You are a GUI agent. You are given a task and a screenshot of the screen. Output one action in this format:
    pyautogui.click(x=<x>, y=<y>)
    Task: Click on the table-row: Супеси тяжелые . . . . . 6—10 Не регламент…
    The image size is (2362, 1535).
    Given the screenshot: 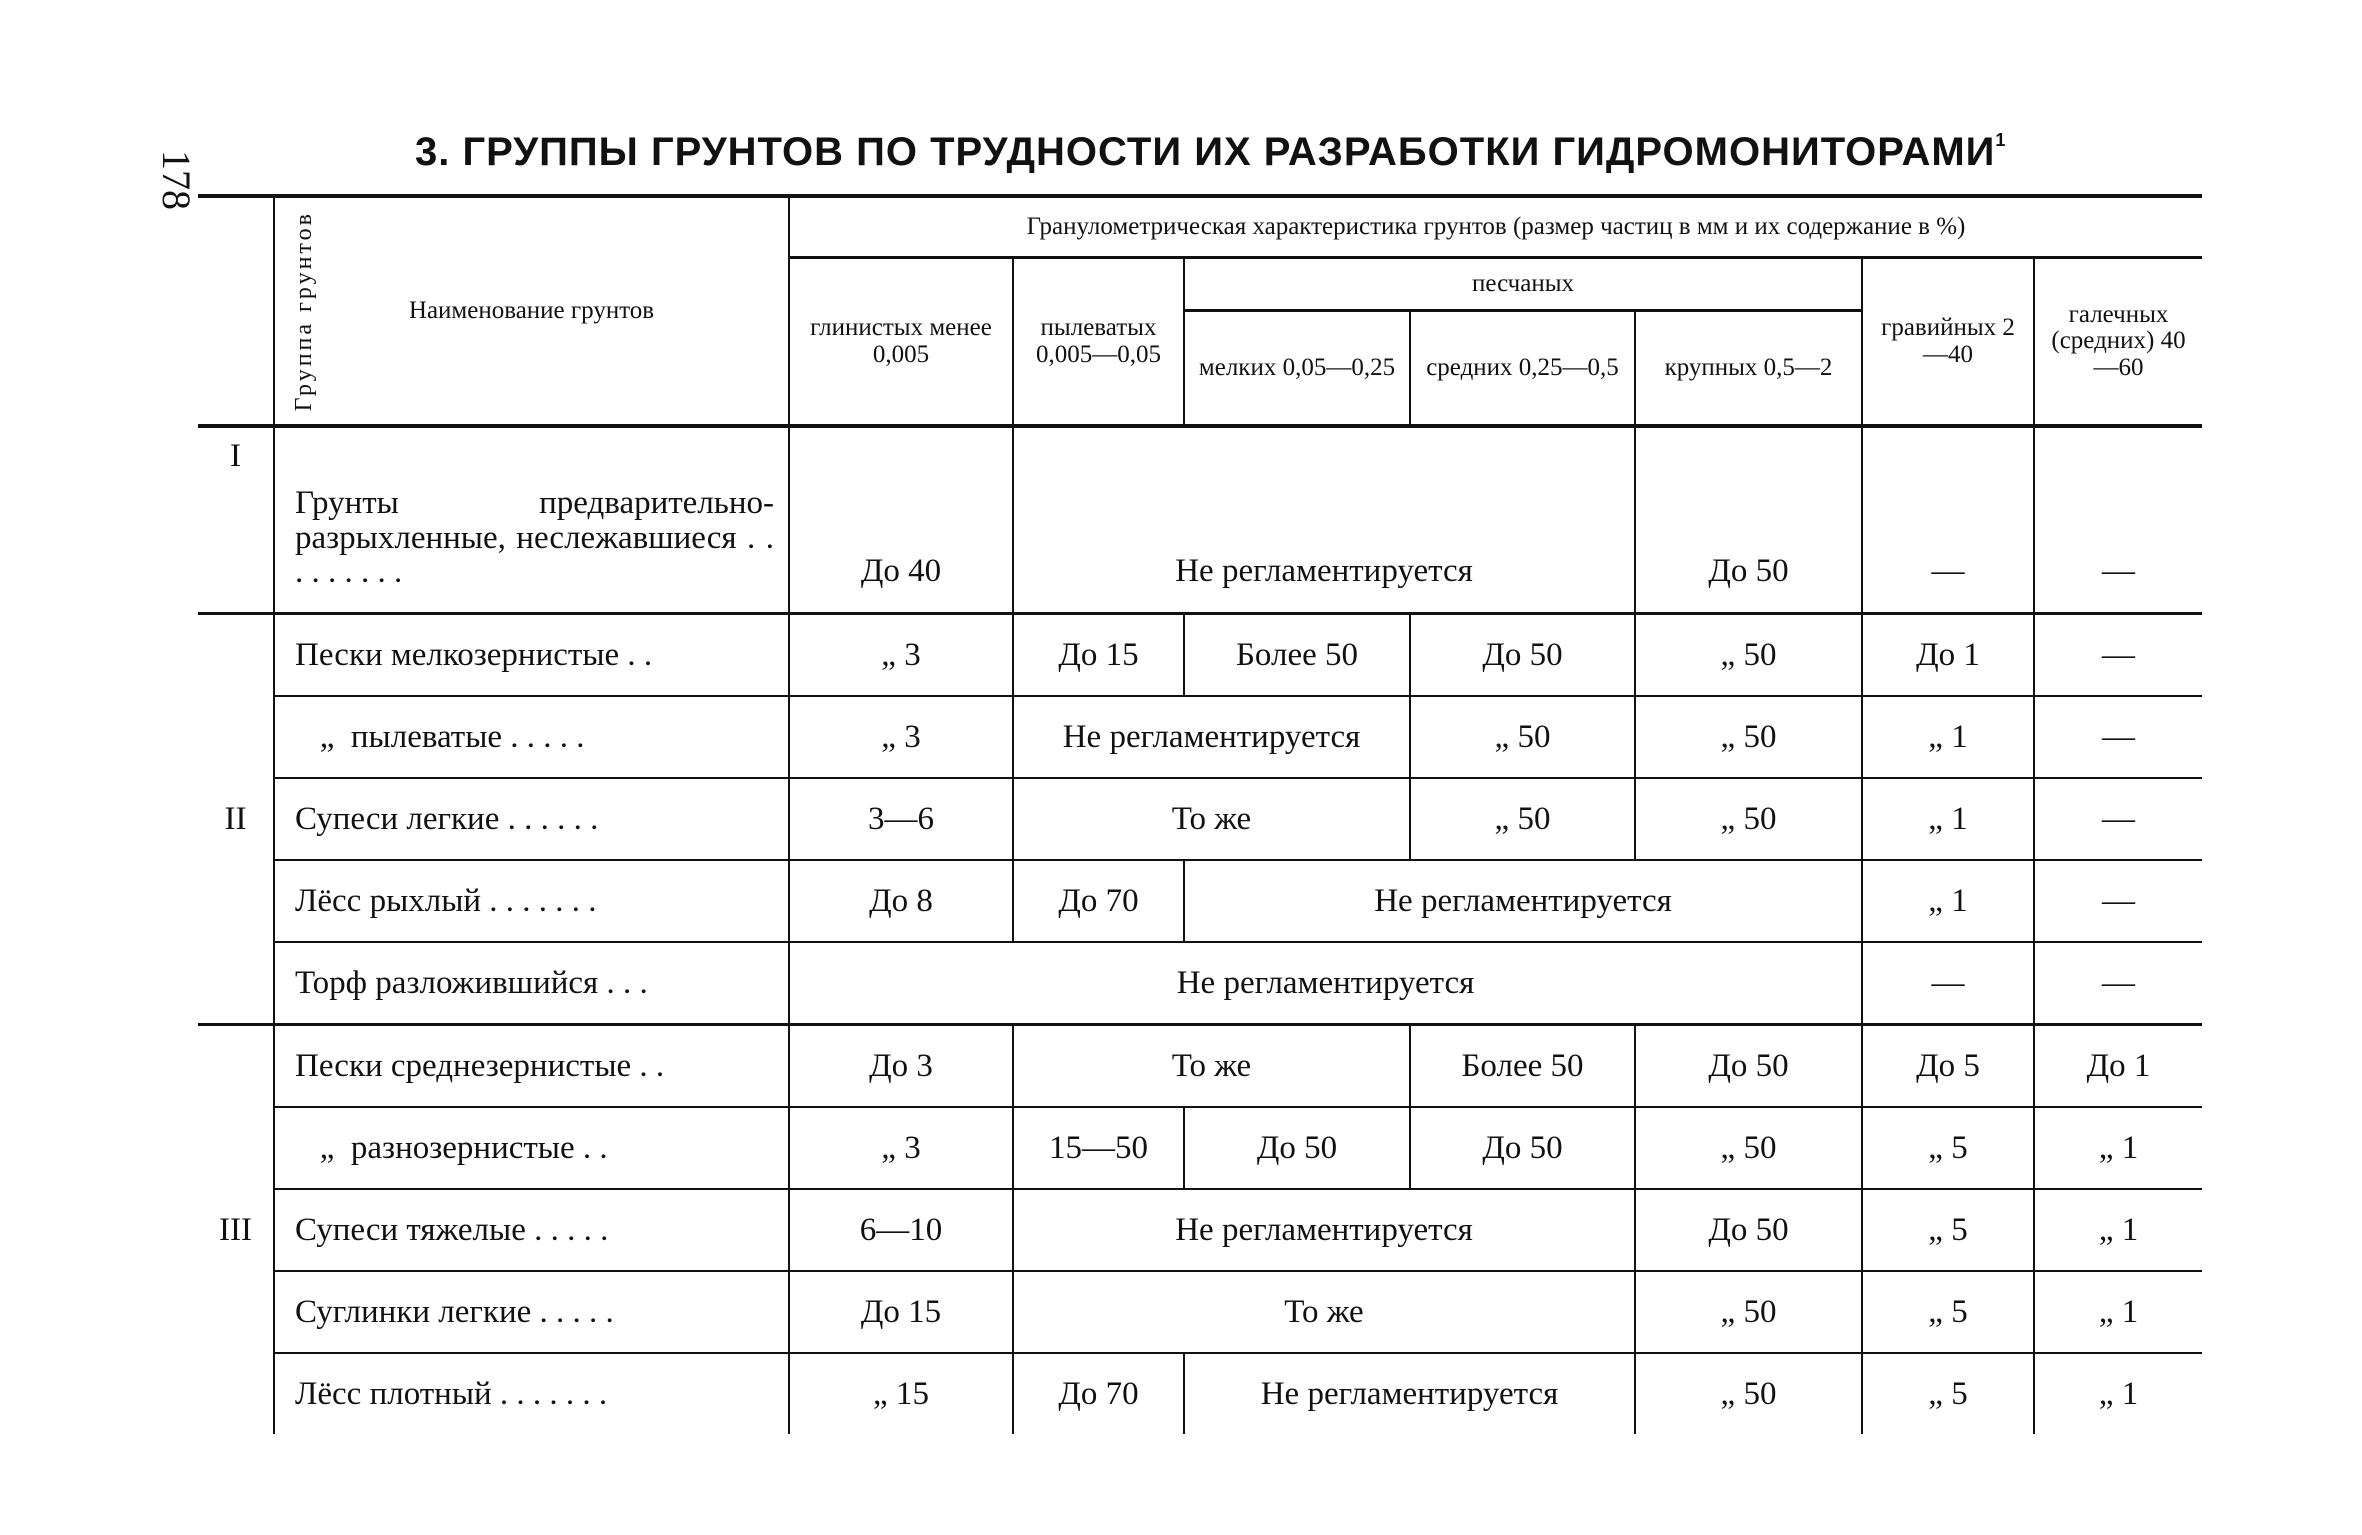 What is the action you would take?
    pyautogui.click(x=1200, y=1230)
    